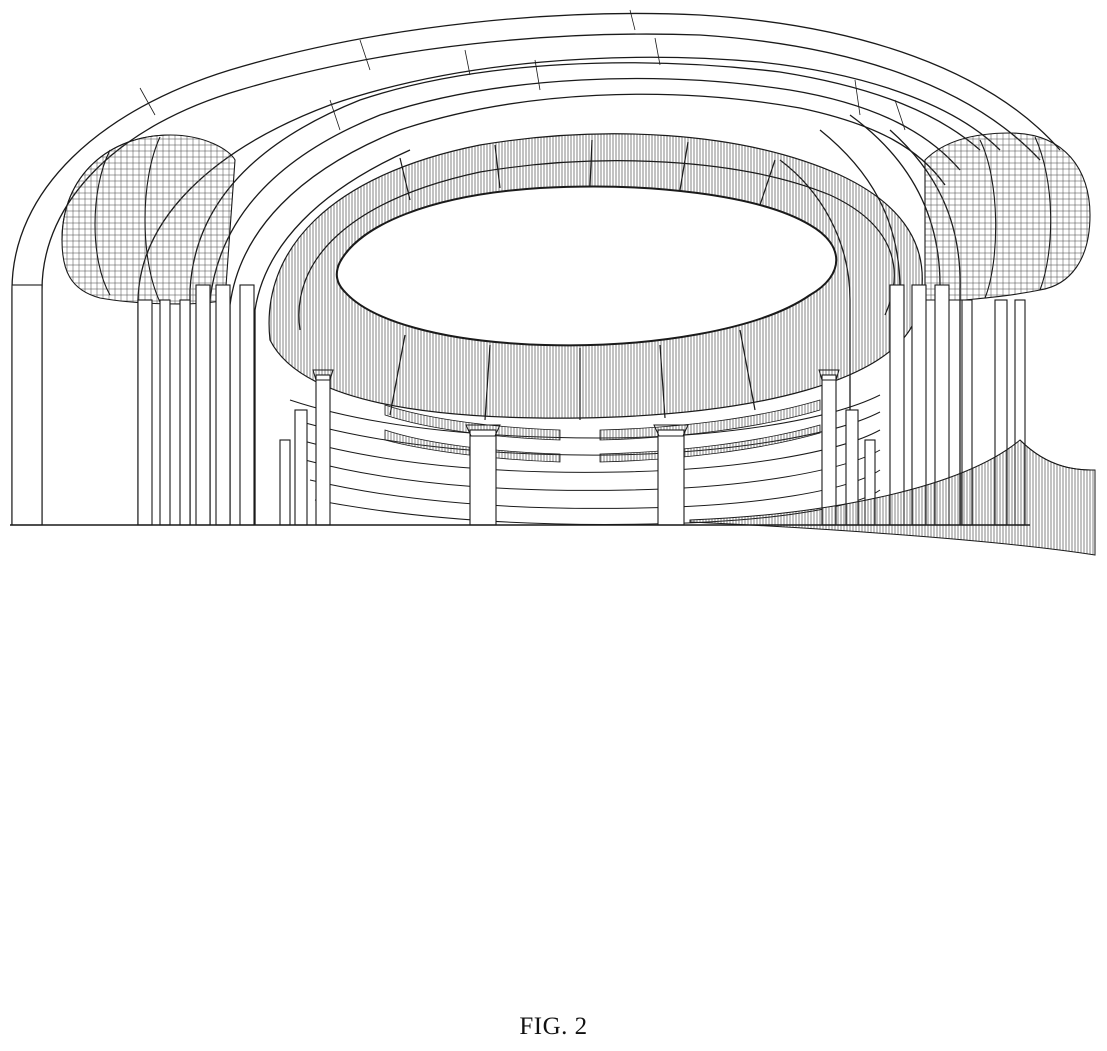 This screenshot has width=1107, height=1051. I want to click on roof-ribs-top, so click(522, 70).